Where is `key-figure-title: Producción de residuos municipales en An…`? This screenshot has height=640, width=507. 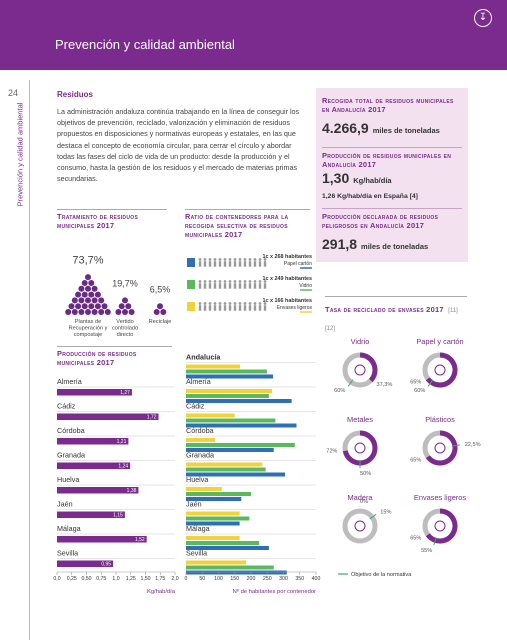 key-figure-title: Producción de residuos municipales en An… is located at coordinates (392, 158).